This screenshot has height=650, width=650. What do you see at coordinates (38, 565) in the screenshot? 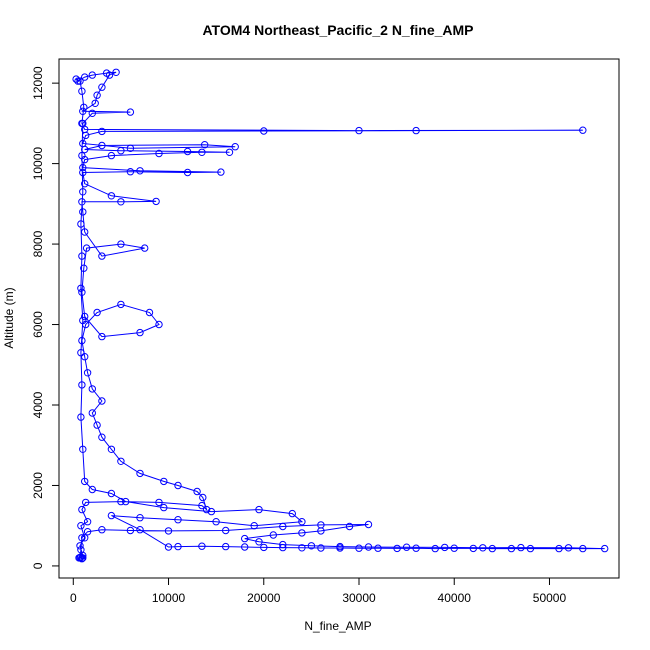
I see `y-tick-label: 0` at bounding box center [38, 565].